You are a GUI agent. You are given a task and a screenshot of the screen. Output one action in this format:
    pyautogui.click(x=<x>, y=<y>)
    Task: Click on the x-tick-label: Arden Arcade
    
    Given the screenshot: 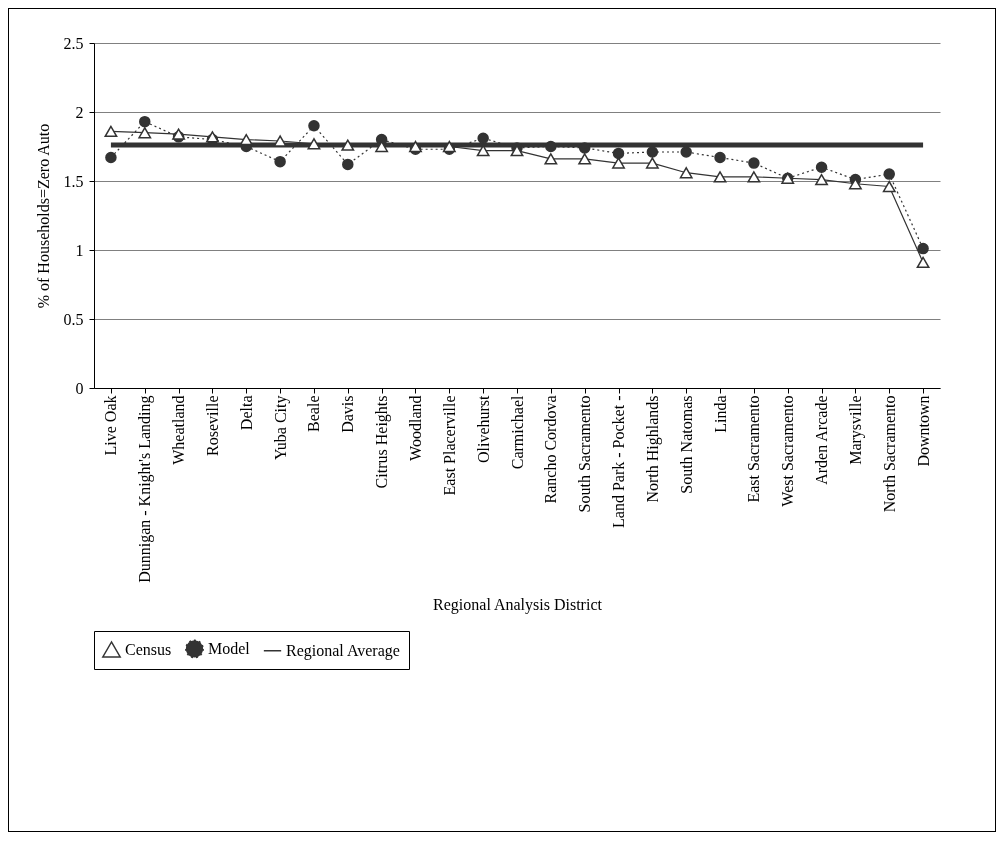 What is the action you would take?
    pyautogui.click(x=822, y=440)
    